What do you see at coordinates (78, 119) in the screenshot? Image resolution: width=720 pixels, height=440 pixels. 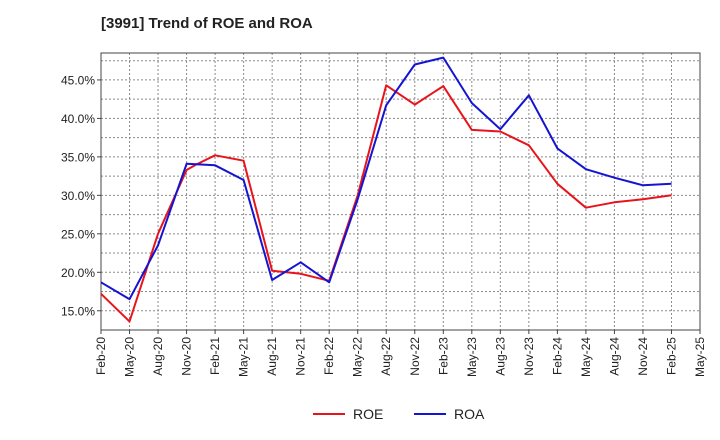 I see `y-tick-label: 40.0%` at bounding box center [78, 119].